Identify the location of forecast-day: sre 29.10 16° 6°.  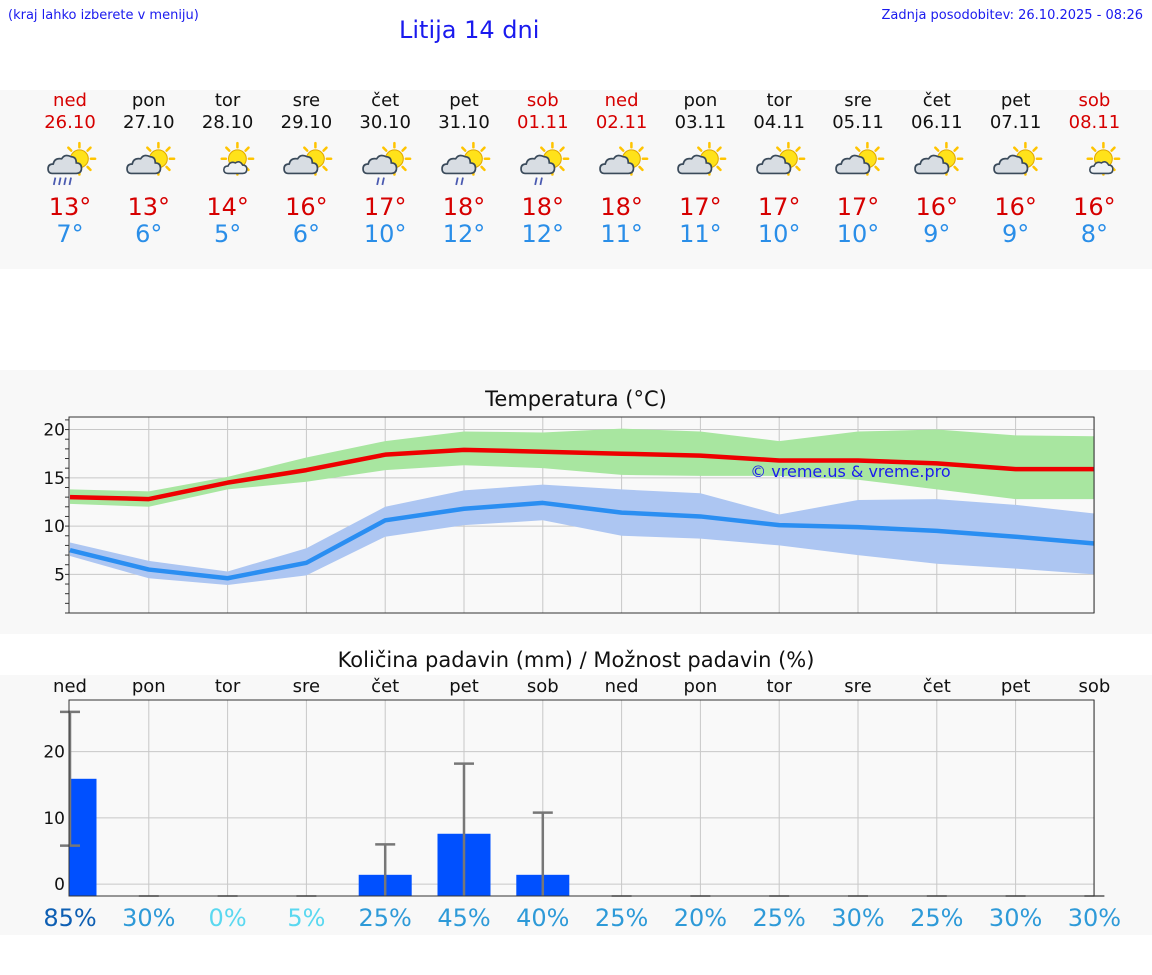
(306, 168).